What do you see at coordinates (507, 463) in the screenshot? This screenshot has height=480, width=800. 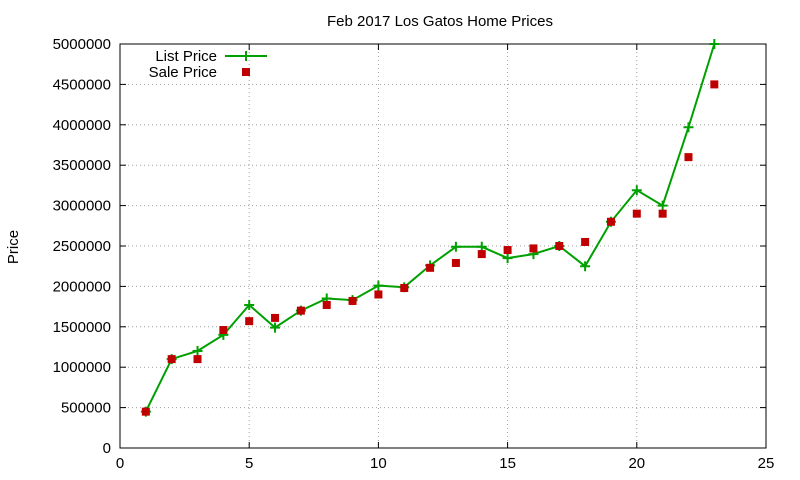 I see `x-tick-label: 15` at bounding box center [507, 463].